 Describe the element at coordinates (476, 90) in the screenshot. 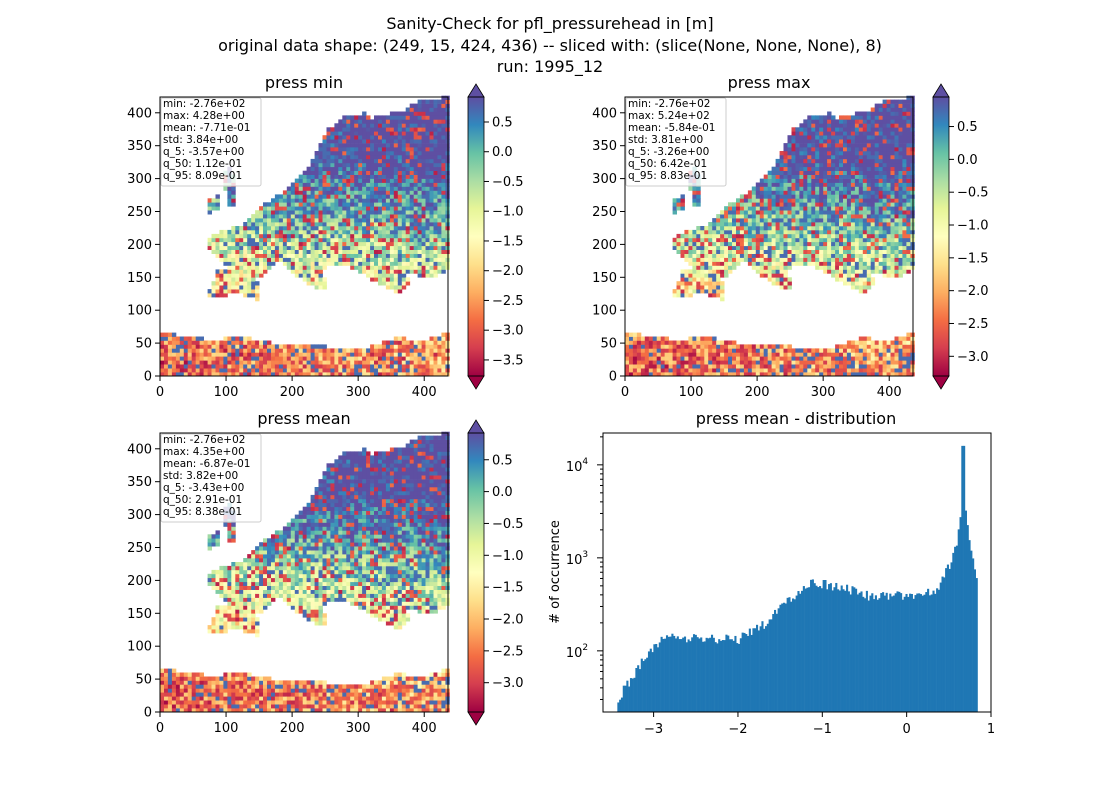

I see `colorbar-extend-top` at that location.